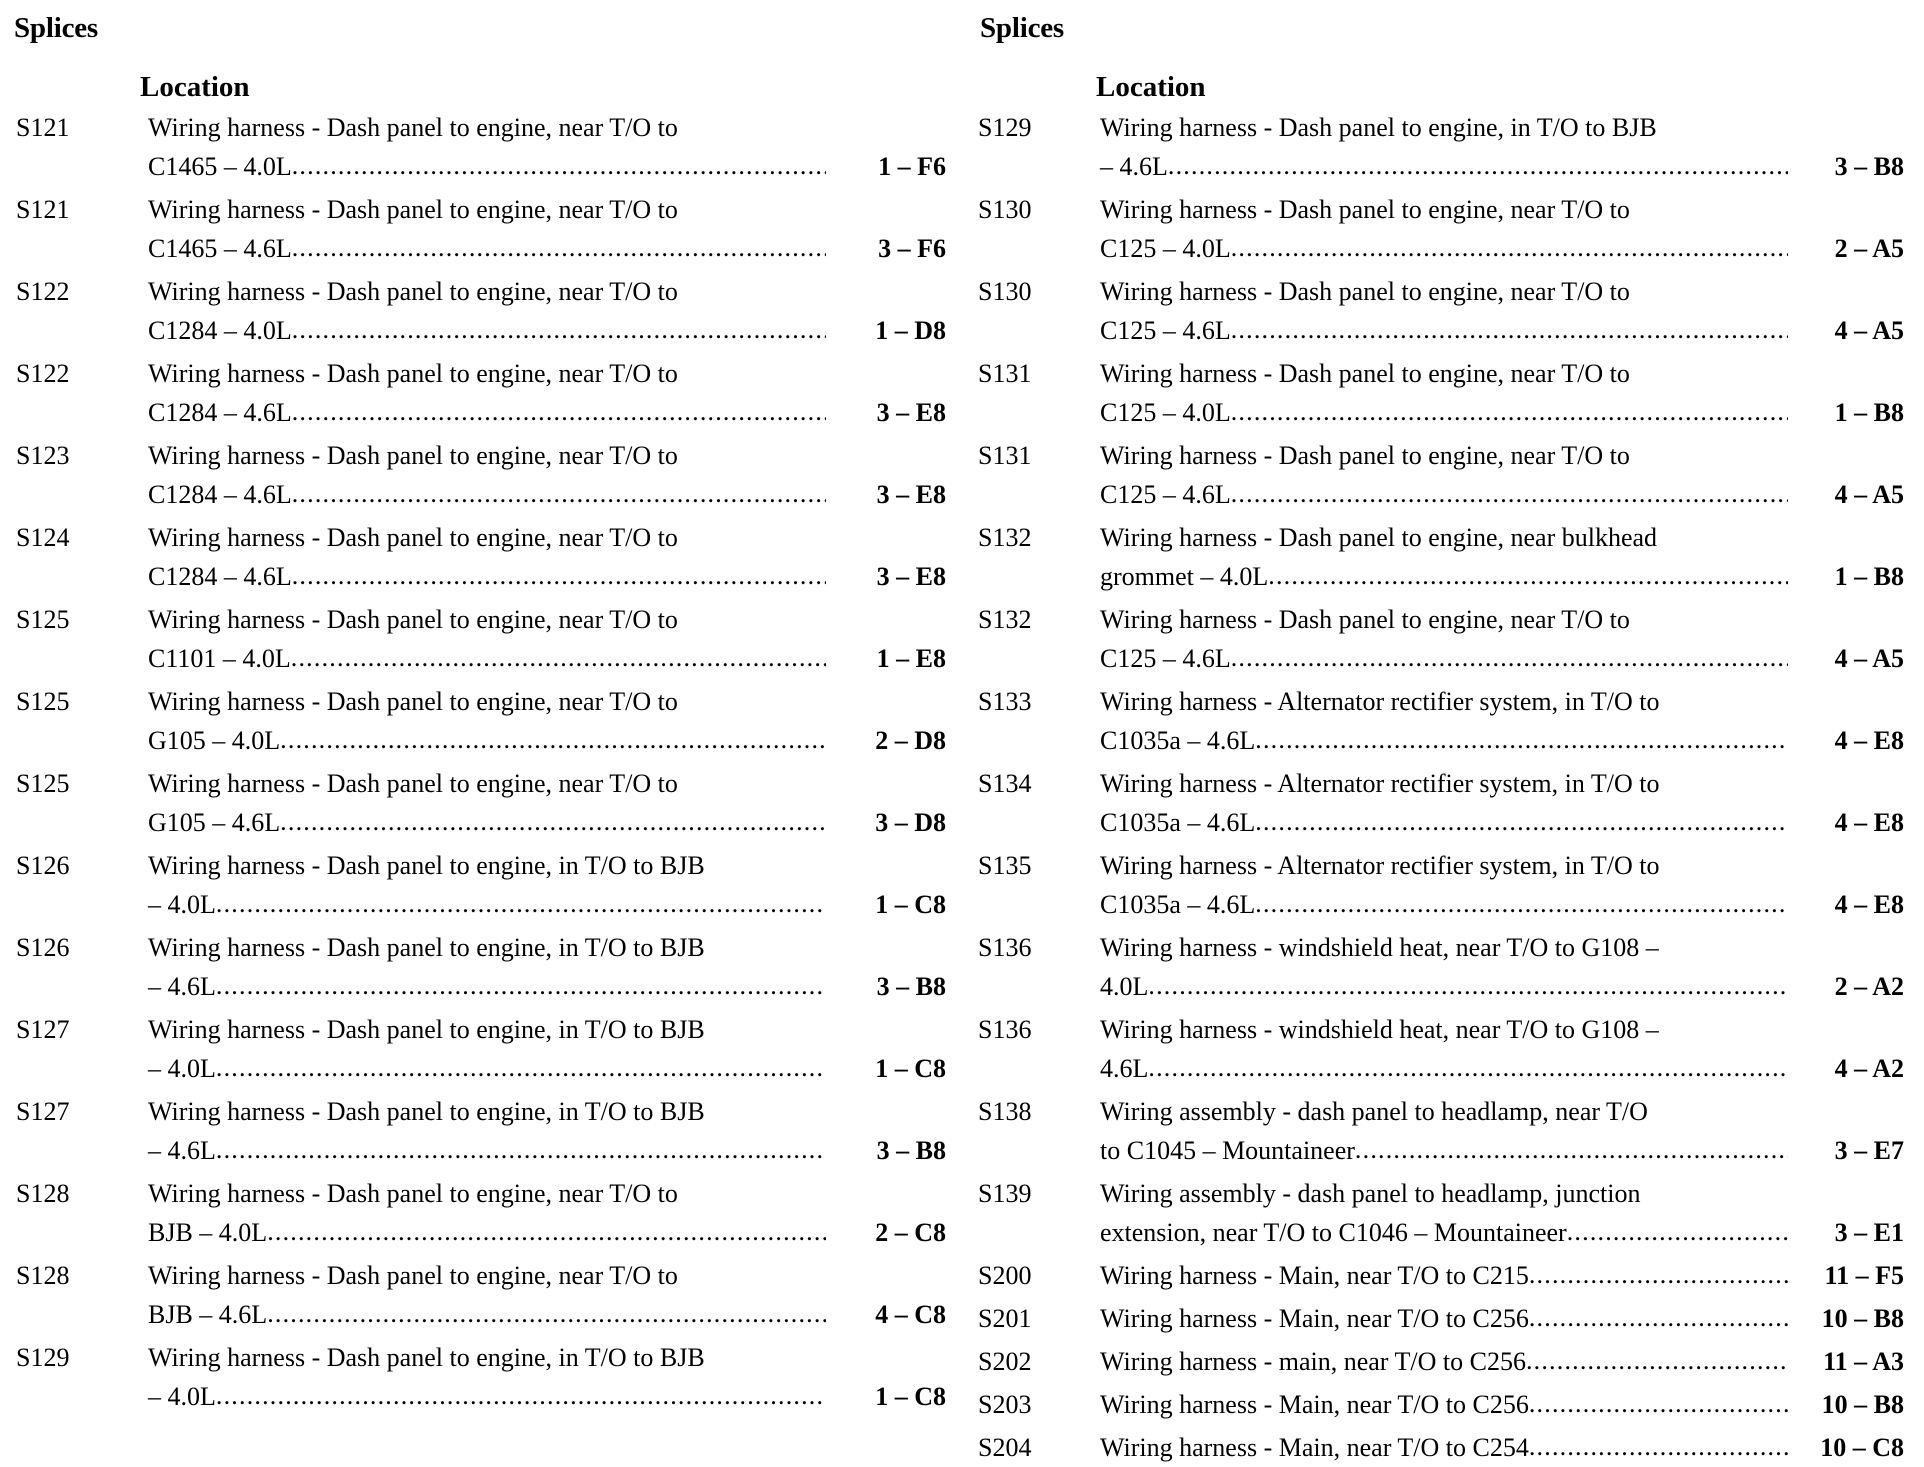  I want to click on splice-code: S135, so click(1005, 865).